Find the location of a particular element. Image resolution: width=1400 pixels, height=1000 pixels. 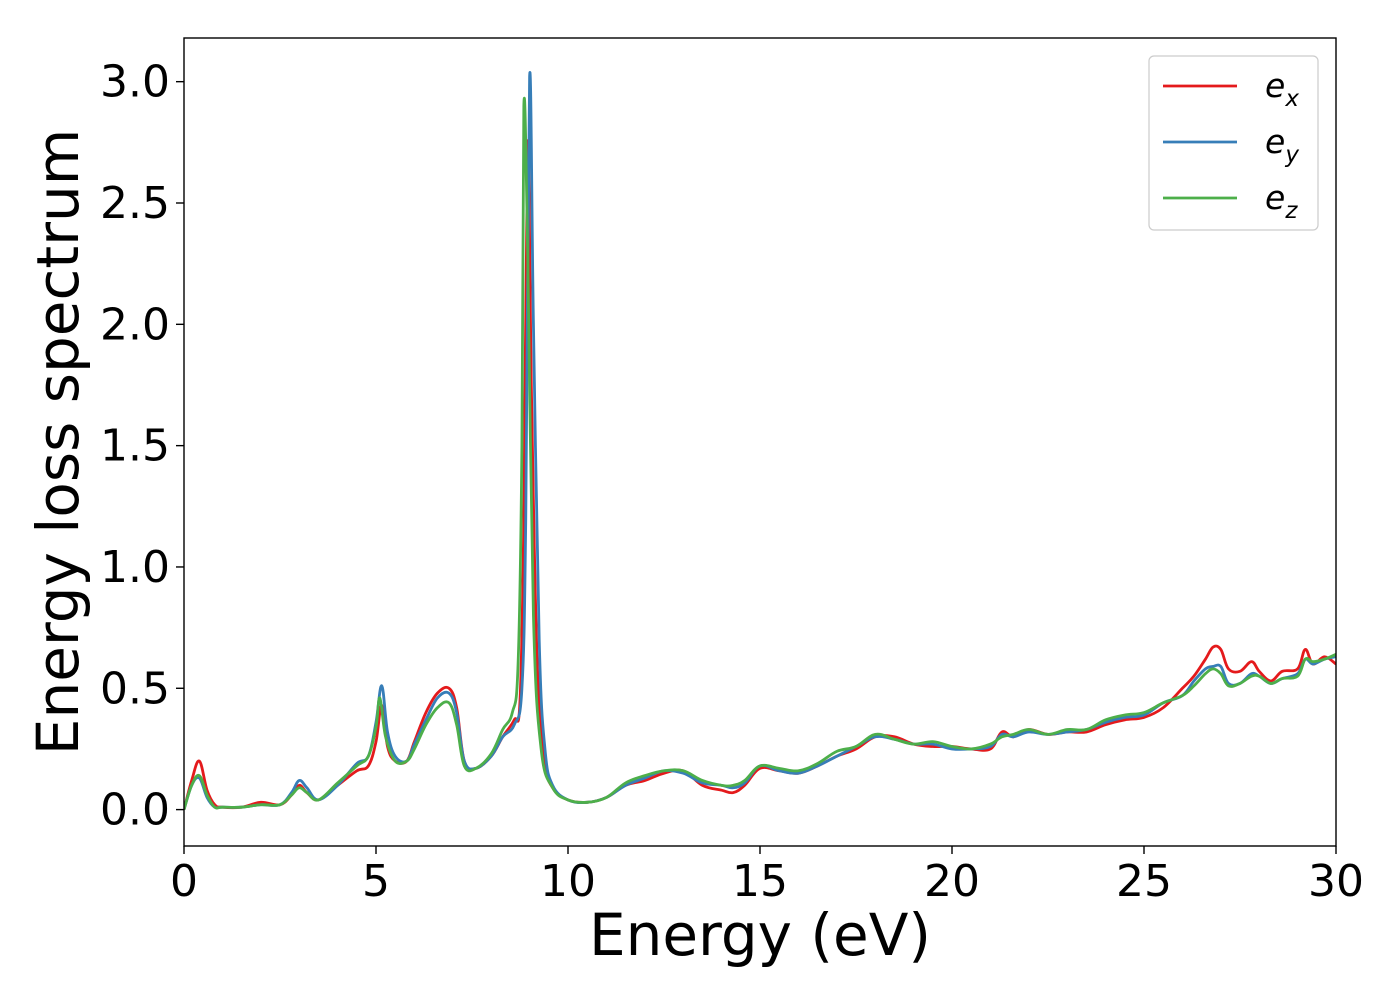

x-tick-label: 5 is located at coordinates (376, 881).